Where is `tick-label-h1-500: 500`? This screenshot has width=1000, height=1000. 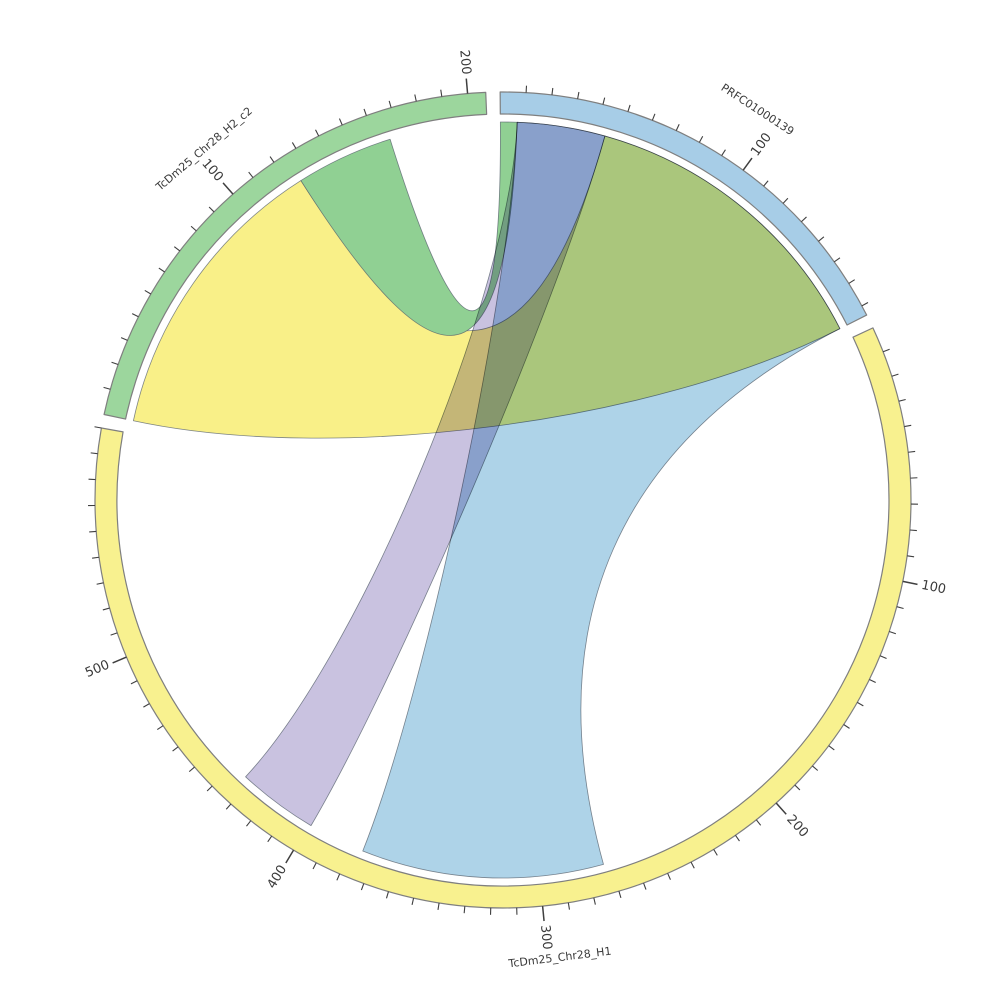 tick-label-h1-500: 500 is located at coordinates (97, 669).